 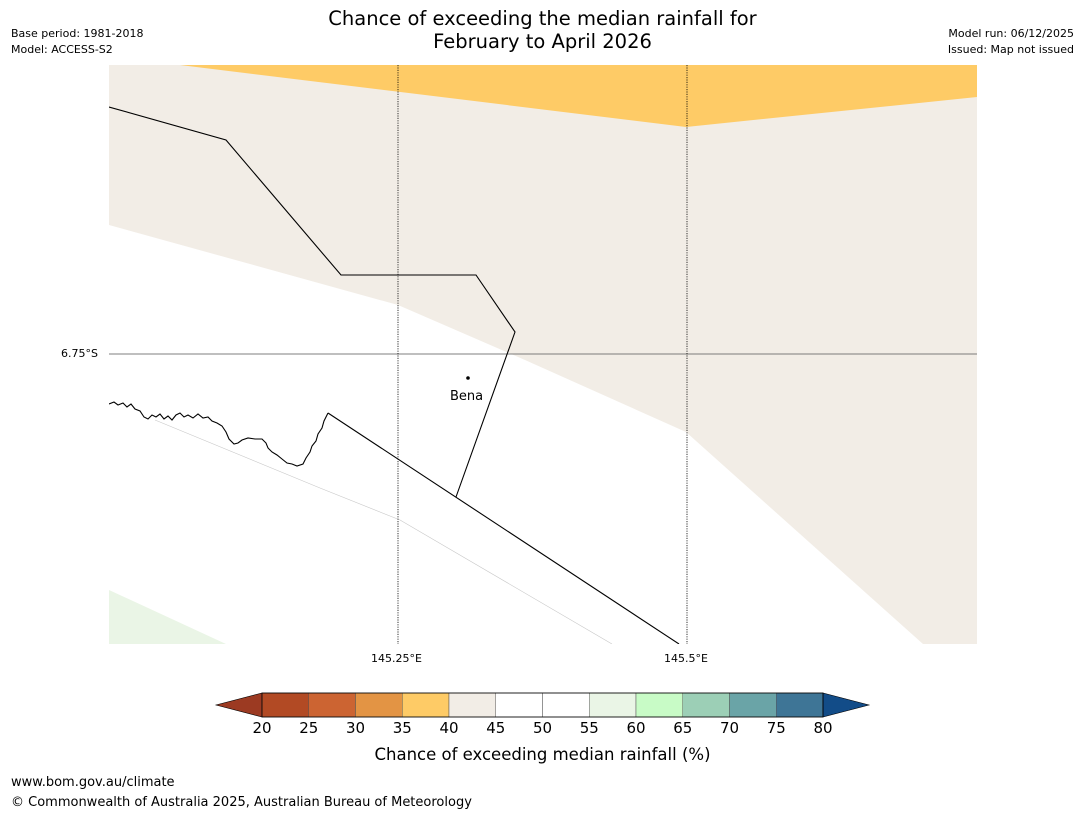 I want to click on colorbar-segments, so click(x=542, y=705).